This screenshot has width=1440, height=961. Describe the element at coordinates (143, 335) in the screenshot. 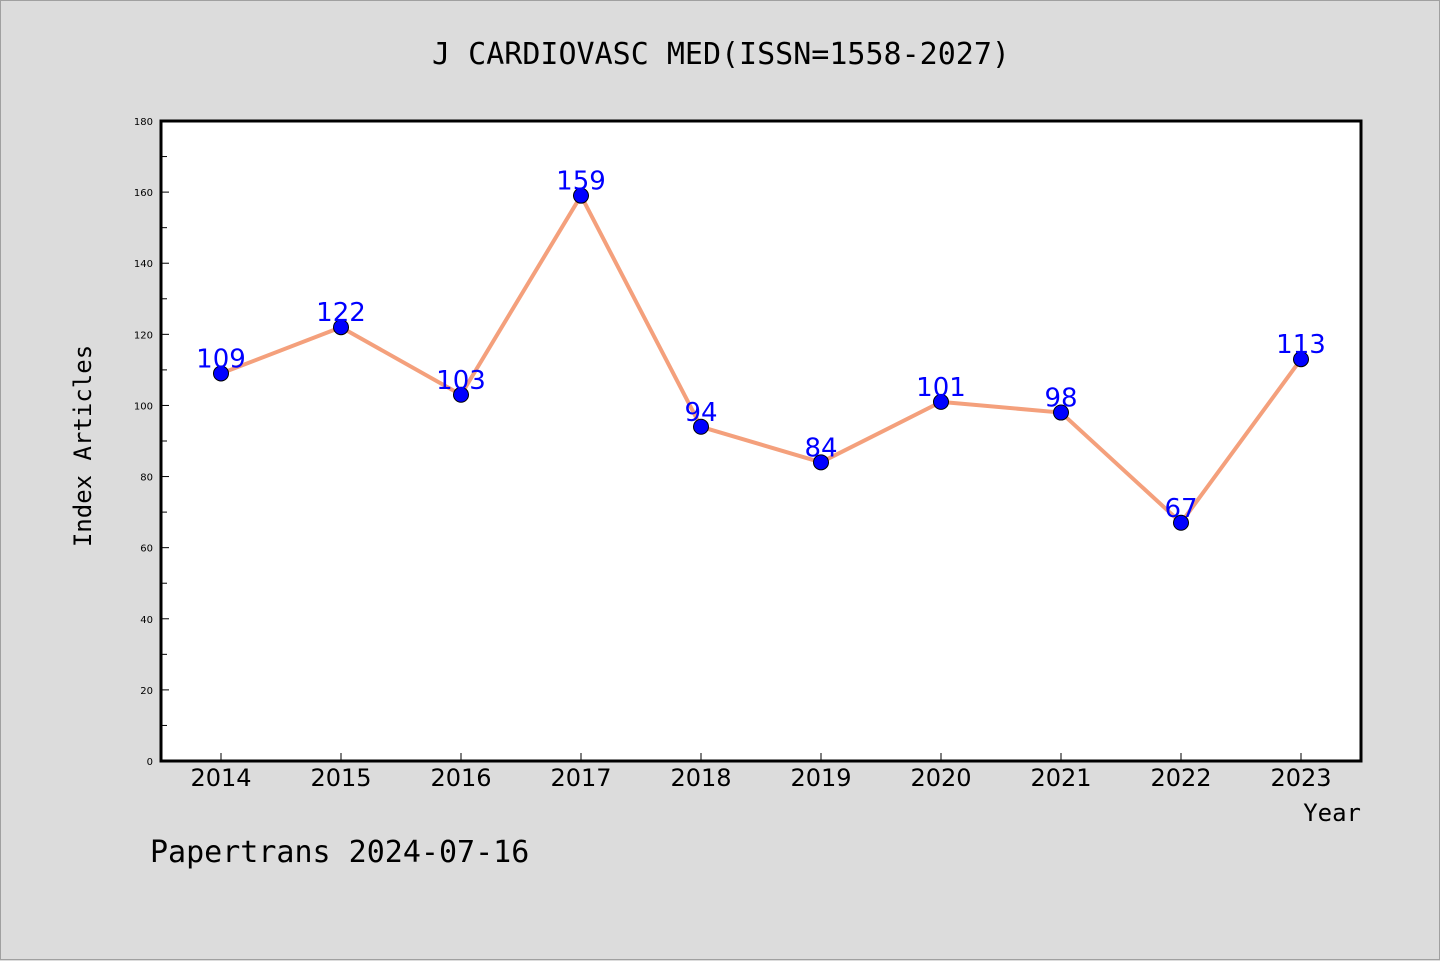

I see `y-tick-label: 120` at that location.